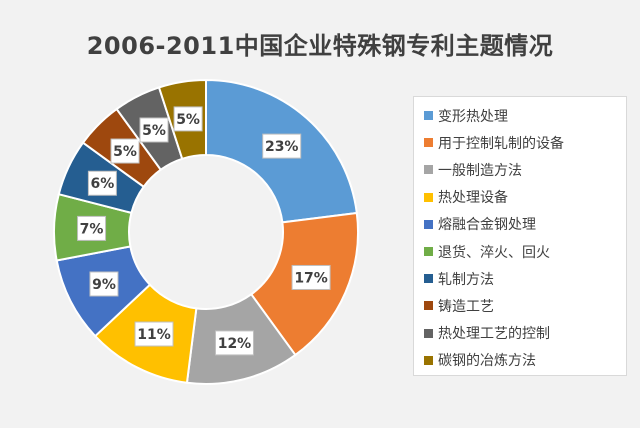  What do you see at coordinates (525, 197) in the screenshot?
I see `legend-item-4: 热处理设备` at bounding box center [525, 197].